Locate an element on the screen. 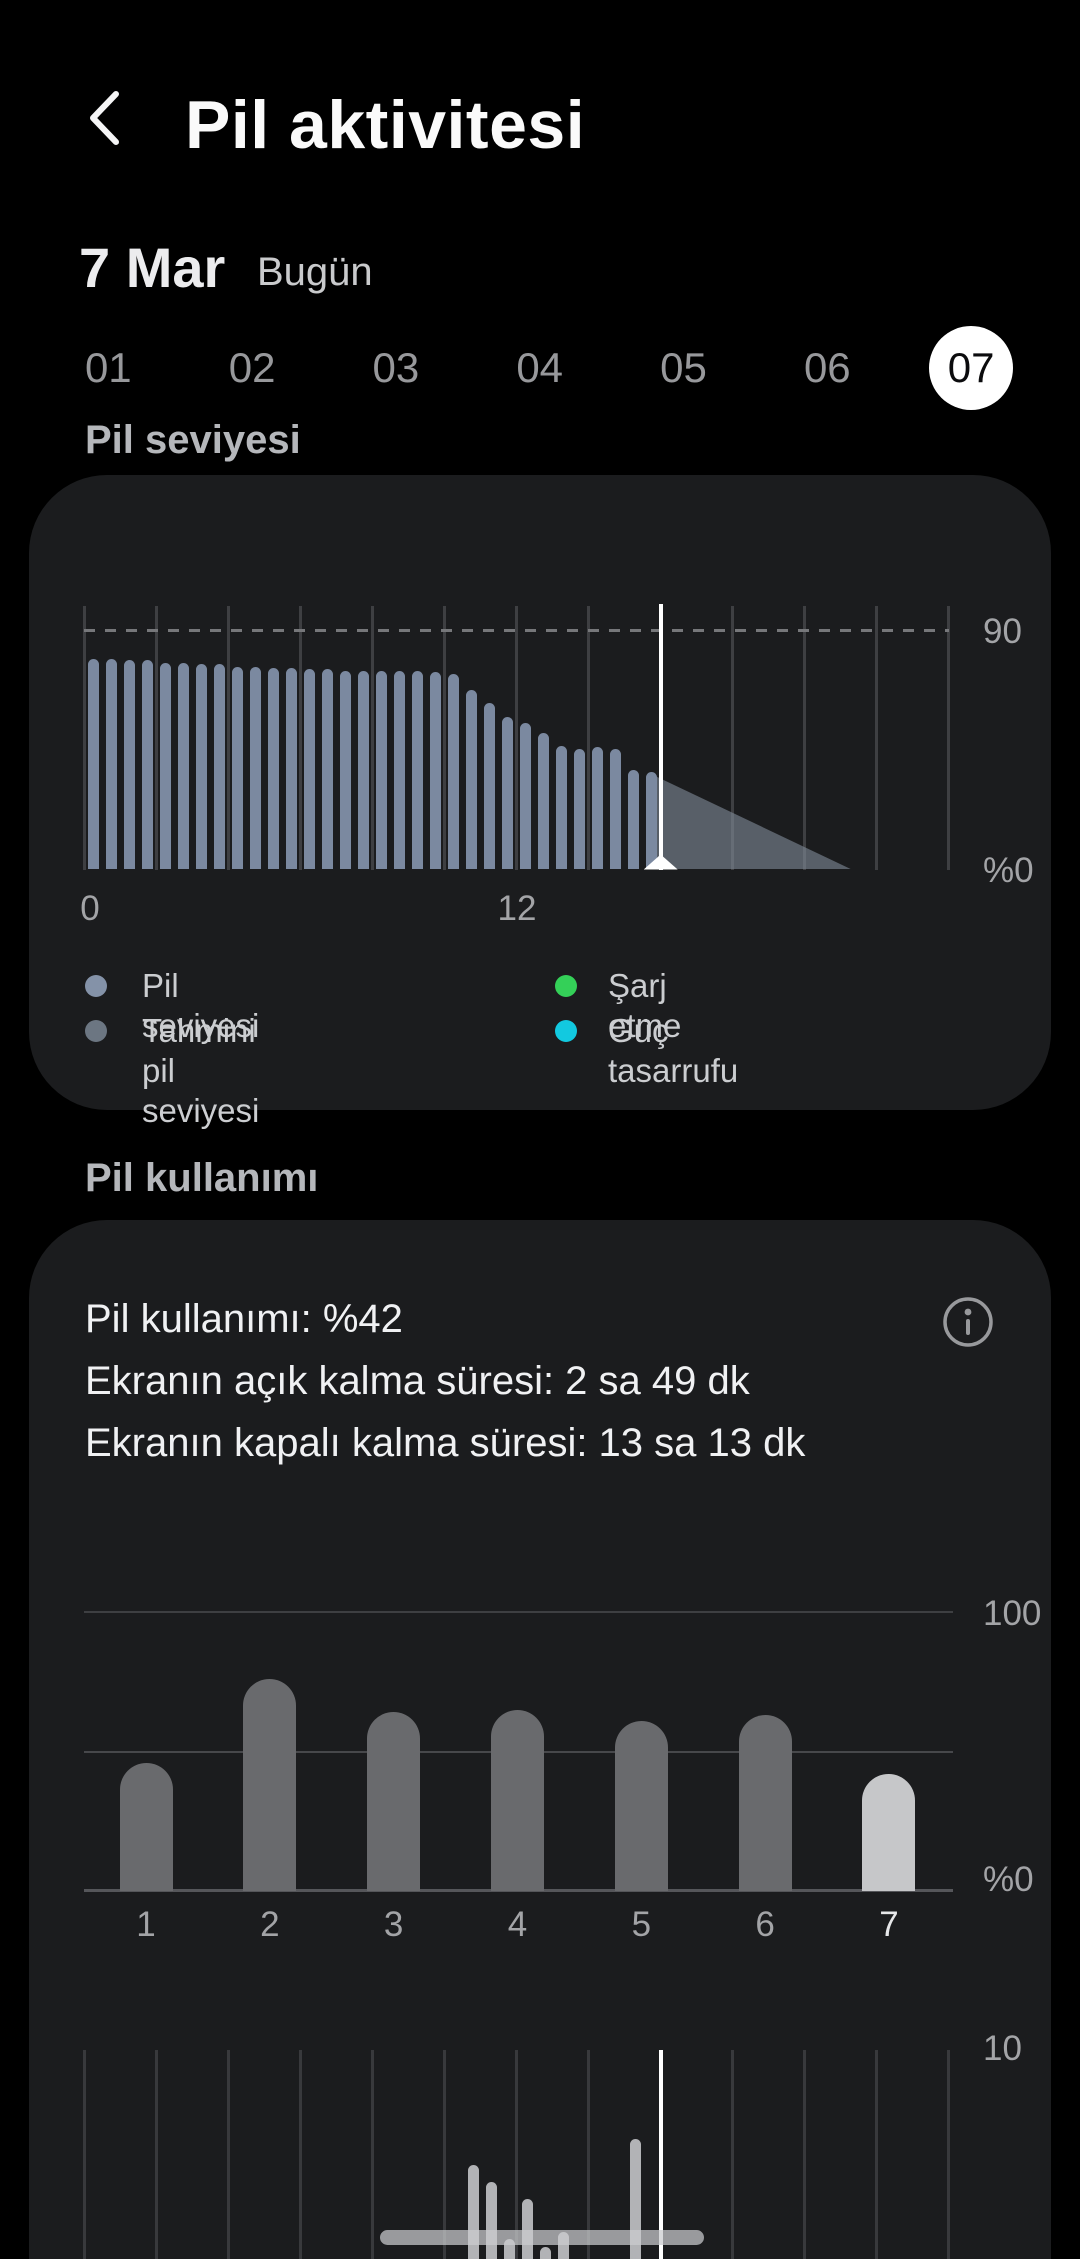  x-label-day-6: 6 is located at coordinates (765, 1924).